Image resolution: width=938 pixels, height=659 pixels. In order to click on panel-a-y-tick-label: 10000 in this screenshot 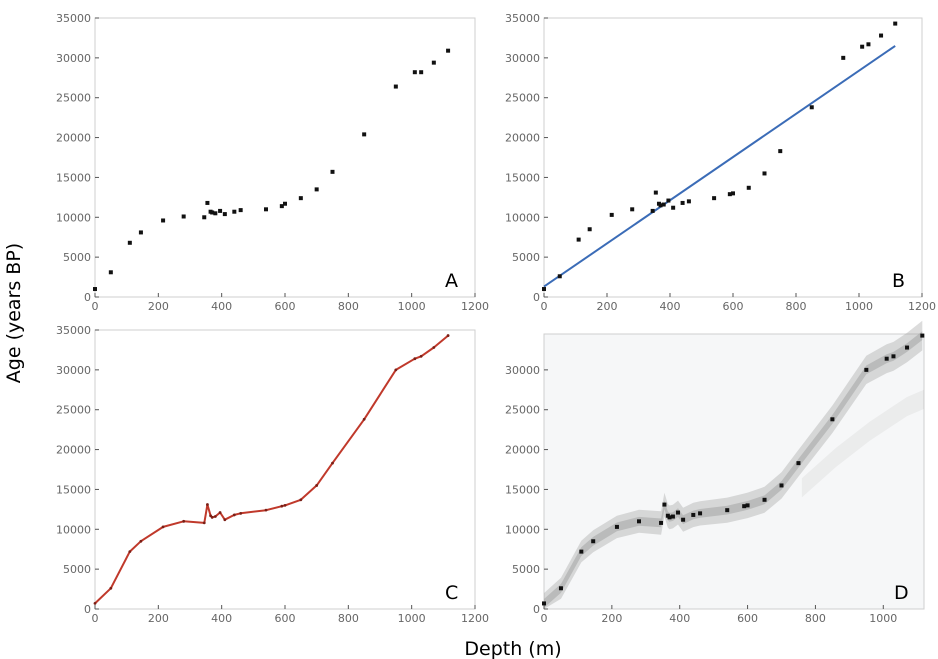, I will do `click(73, 217)`.